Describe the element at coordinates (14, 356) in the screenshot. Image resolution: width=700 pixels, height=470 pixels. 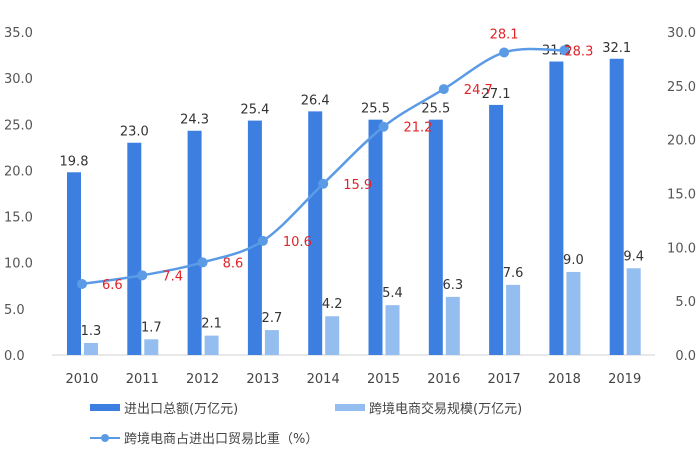
I see `y-left-tick-label: 0.0` at that location.